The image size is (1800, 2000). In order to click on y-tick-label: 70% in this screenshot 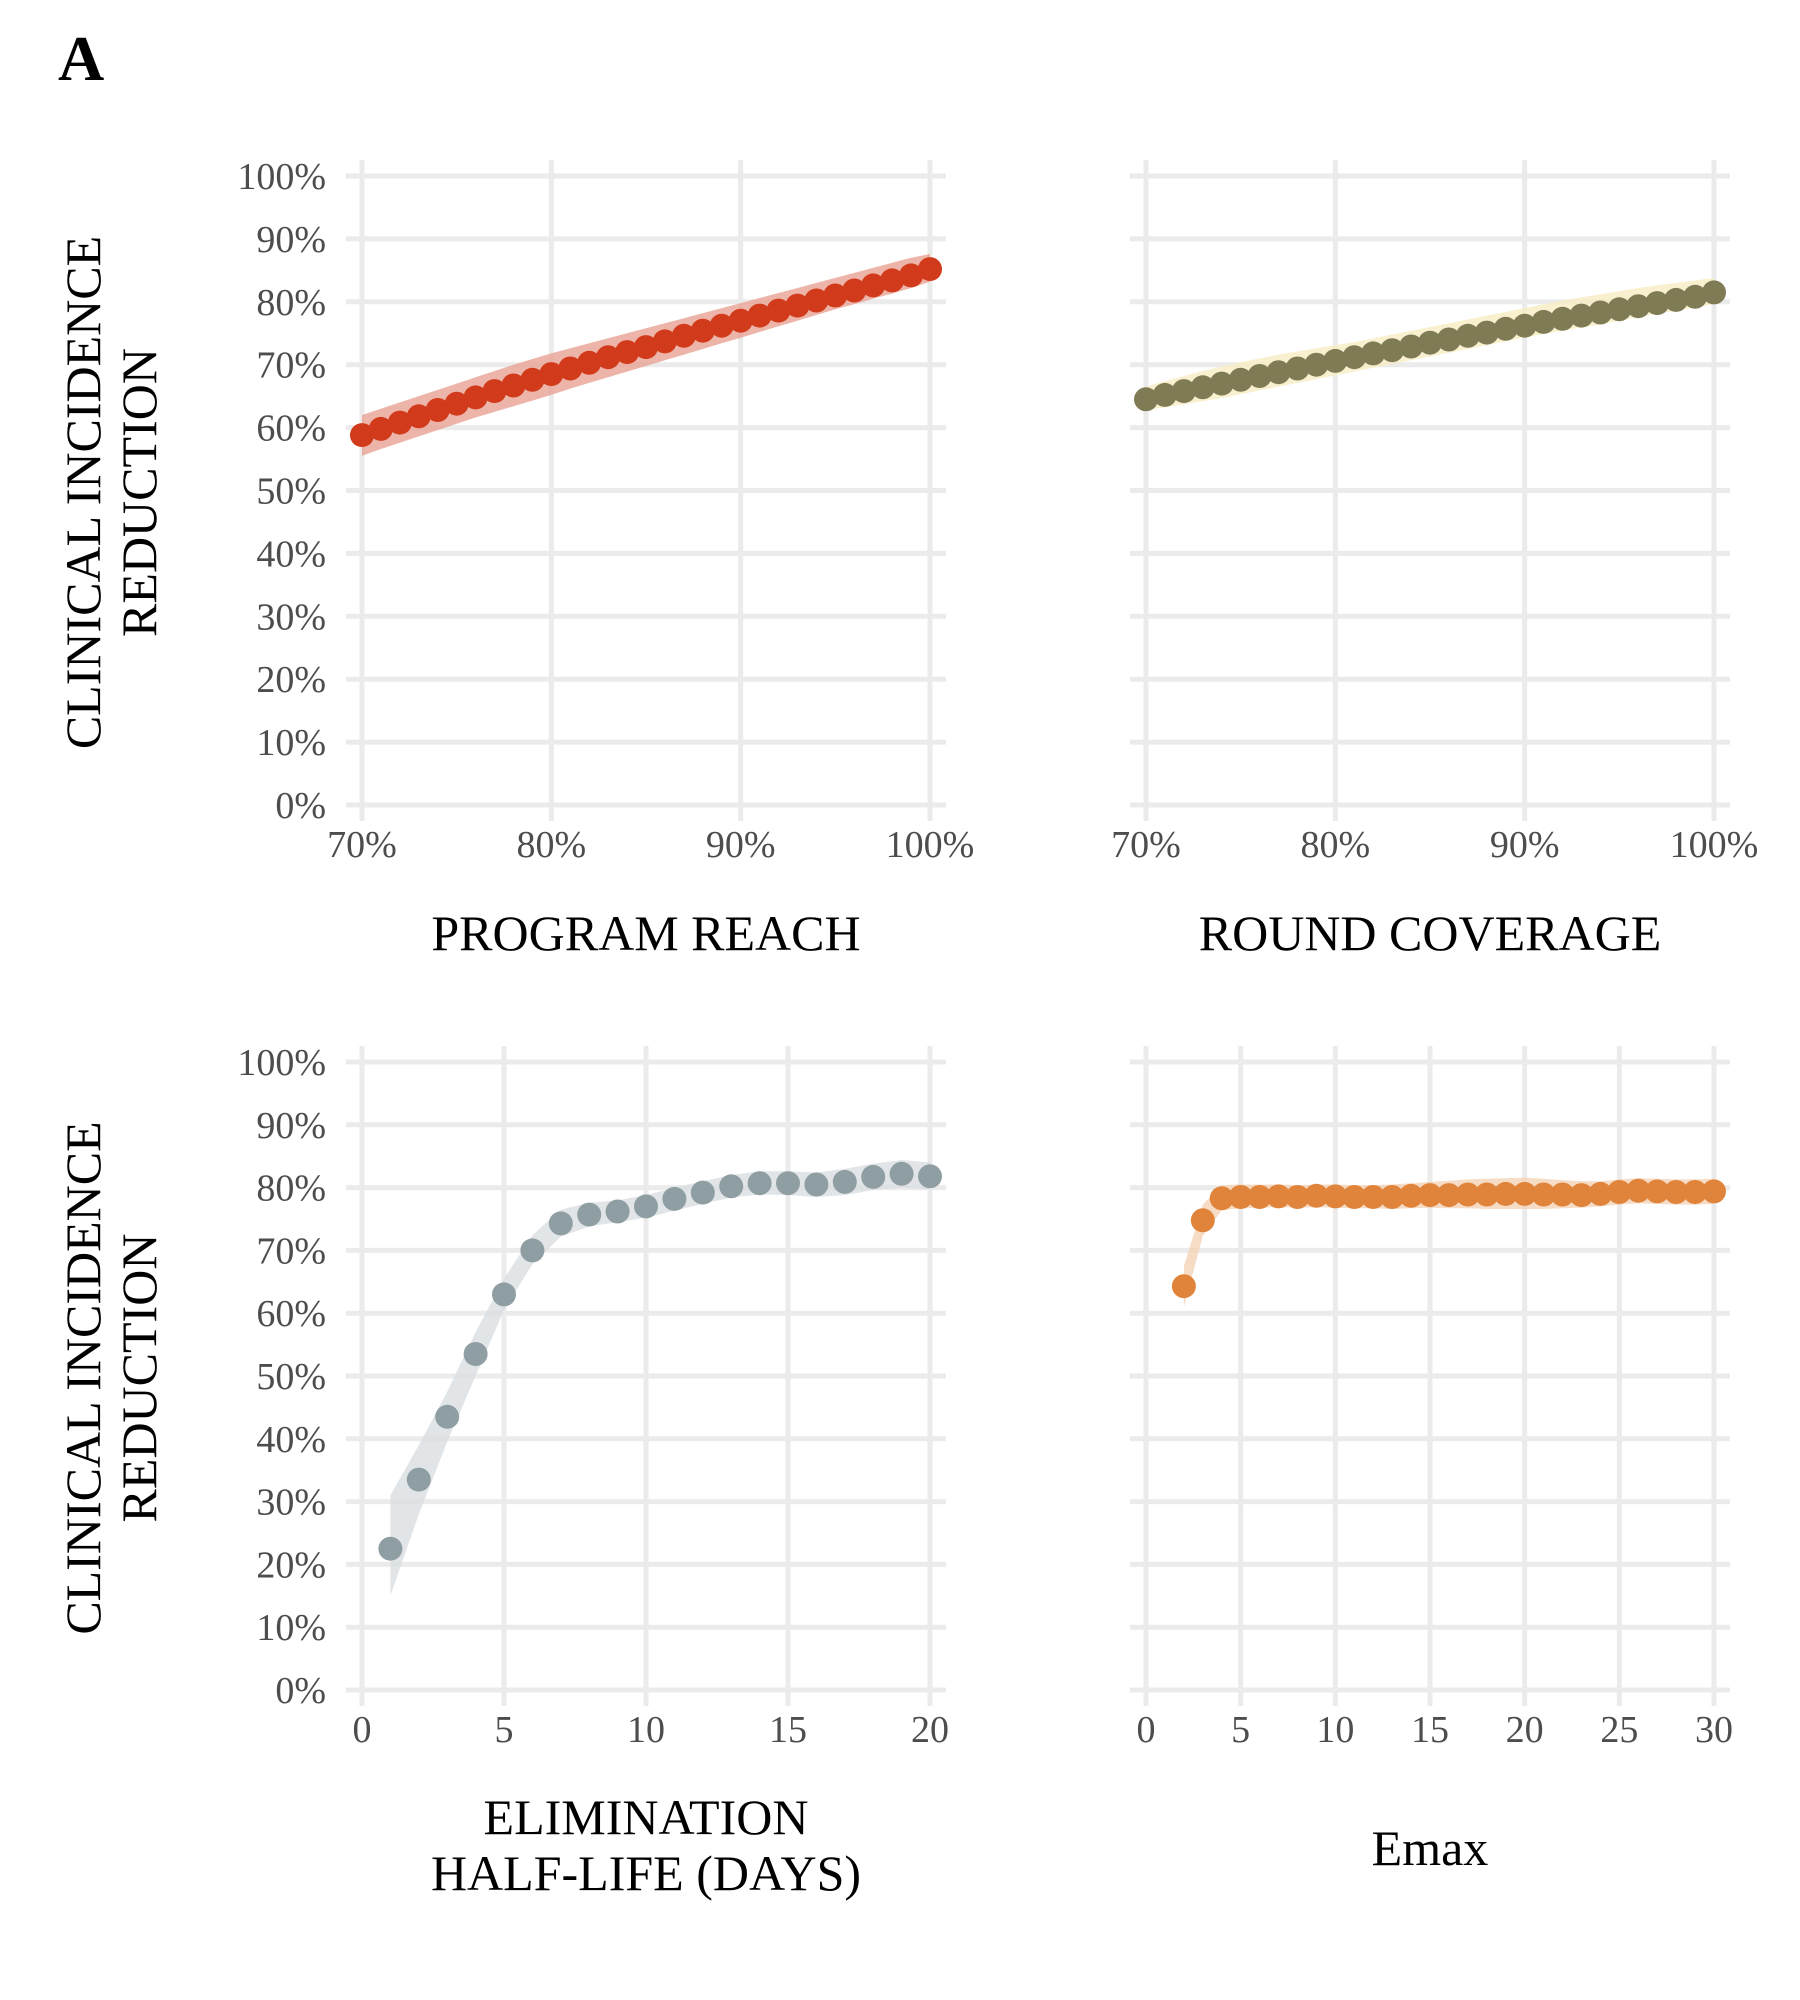, I will do `click(291, 366)`.